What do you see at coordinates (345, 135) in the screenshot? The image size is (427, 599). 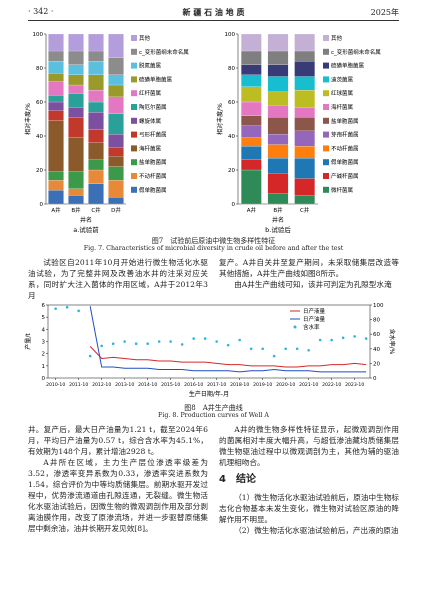 I see `legend-label: 芽孢杆菌属` at bounding box center [345, 135].